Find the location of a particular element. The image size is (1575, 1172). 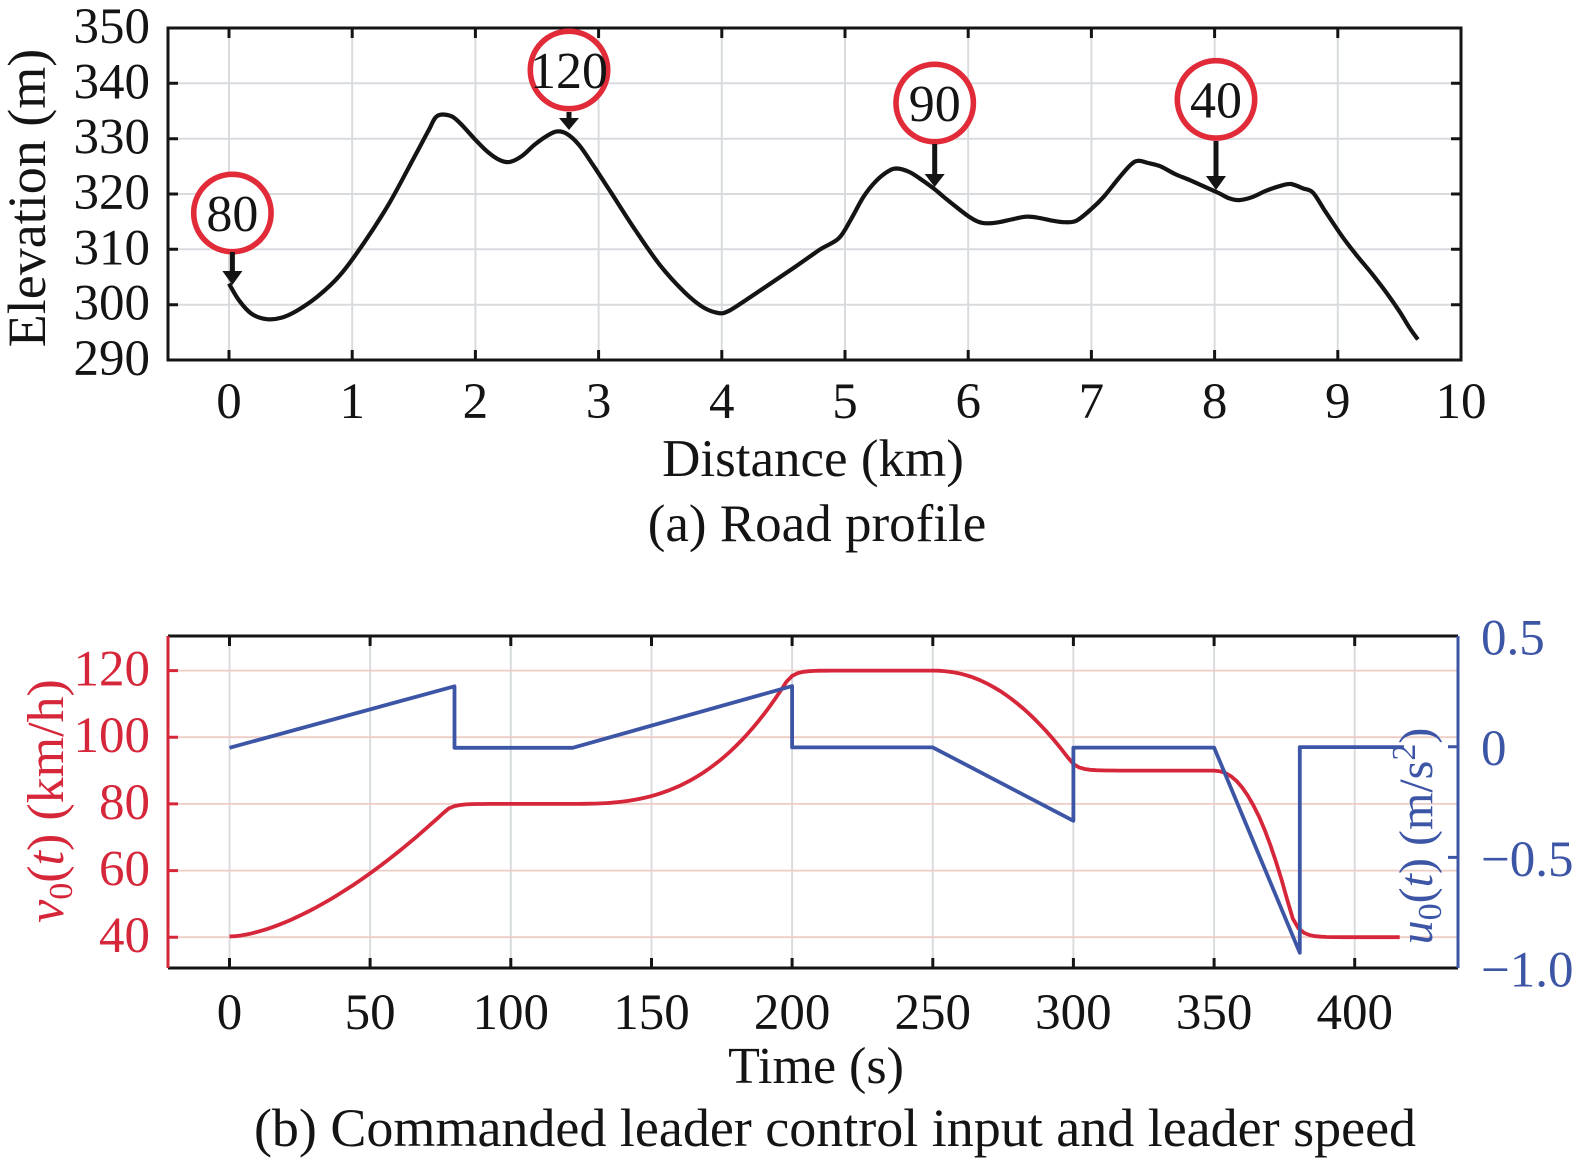

svg-text: −0.5 is located at coordinates (1527, 860).